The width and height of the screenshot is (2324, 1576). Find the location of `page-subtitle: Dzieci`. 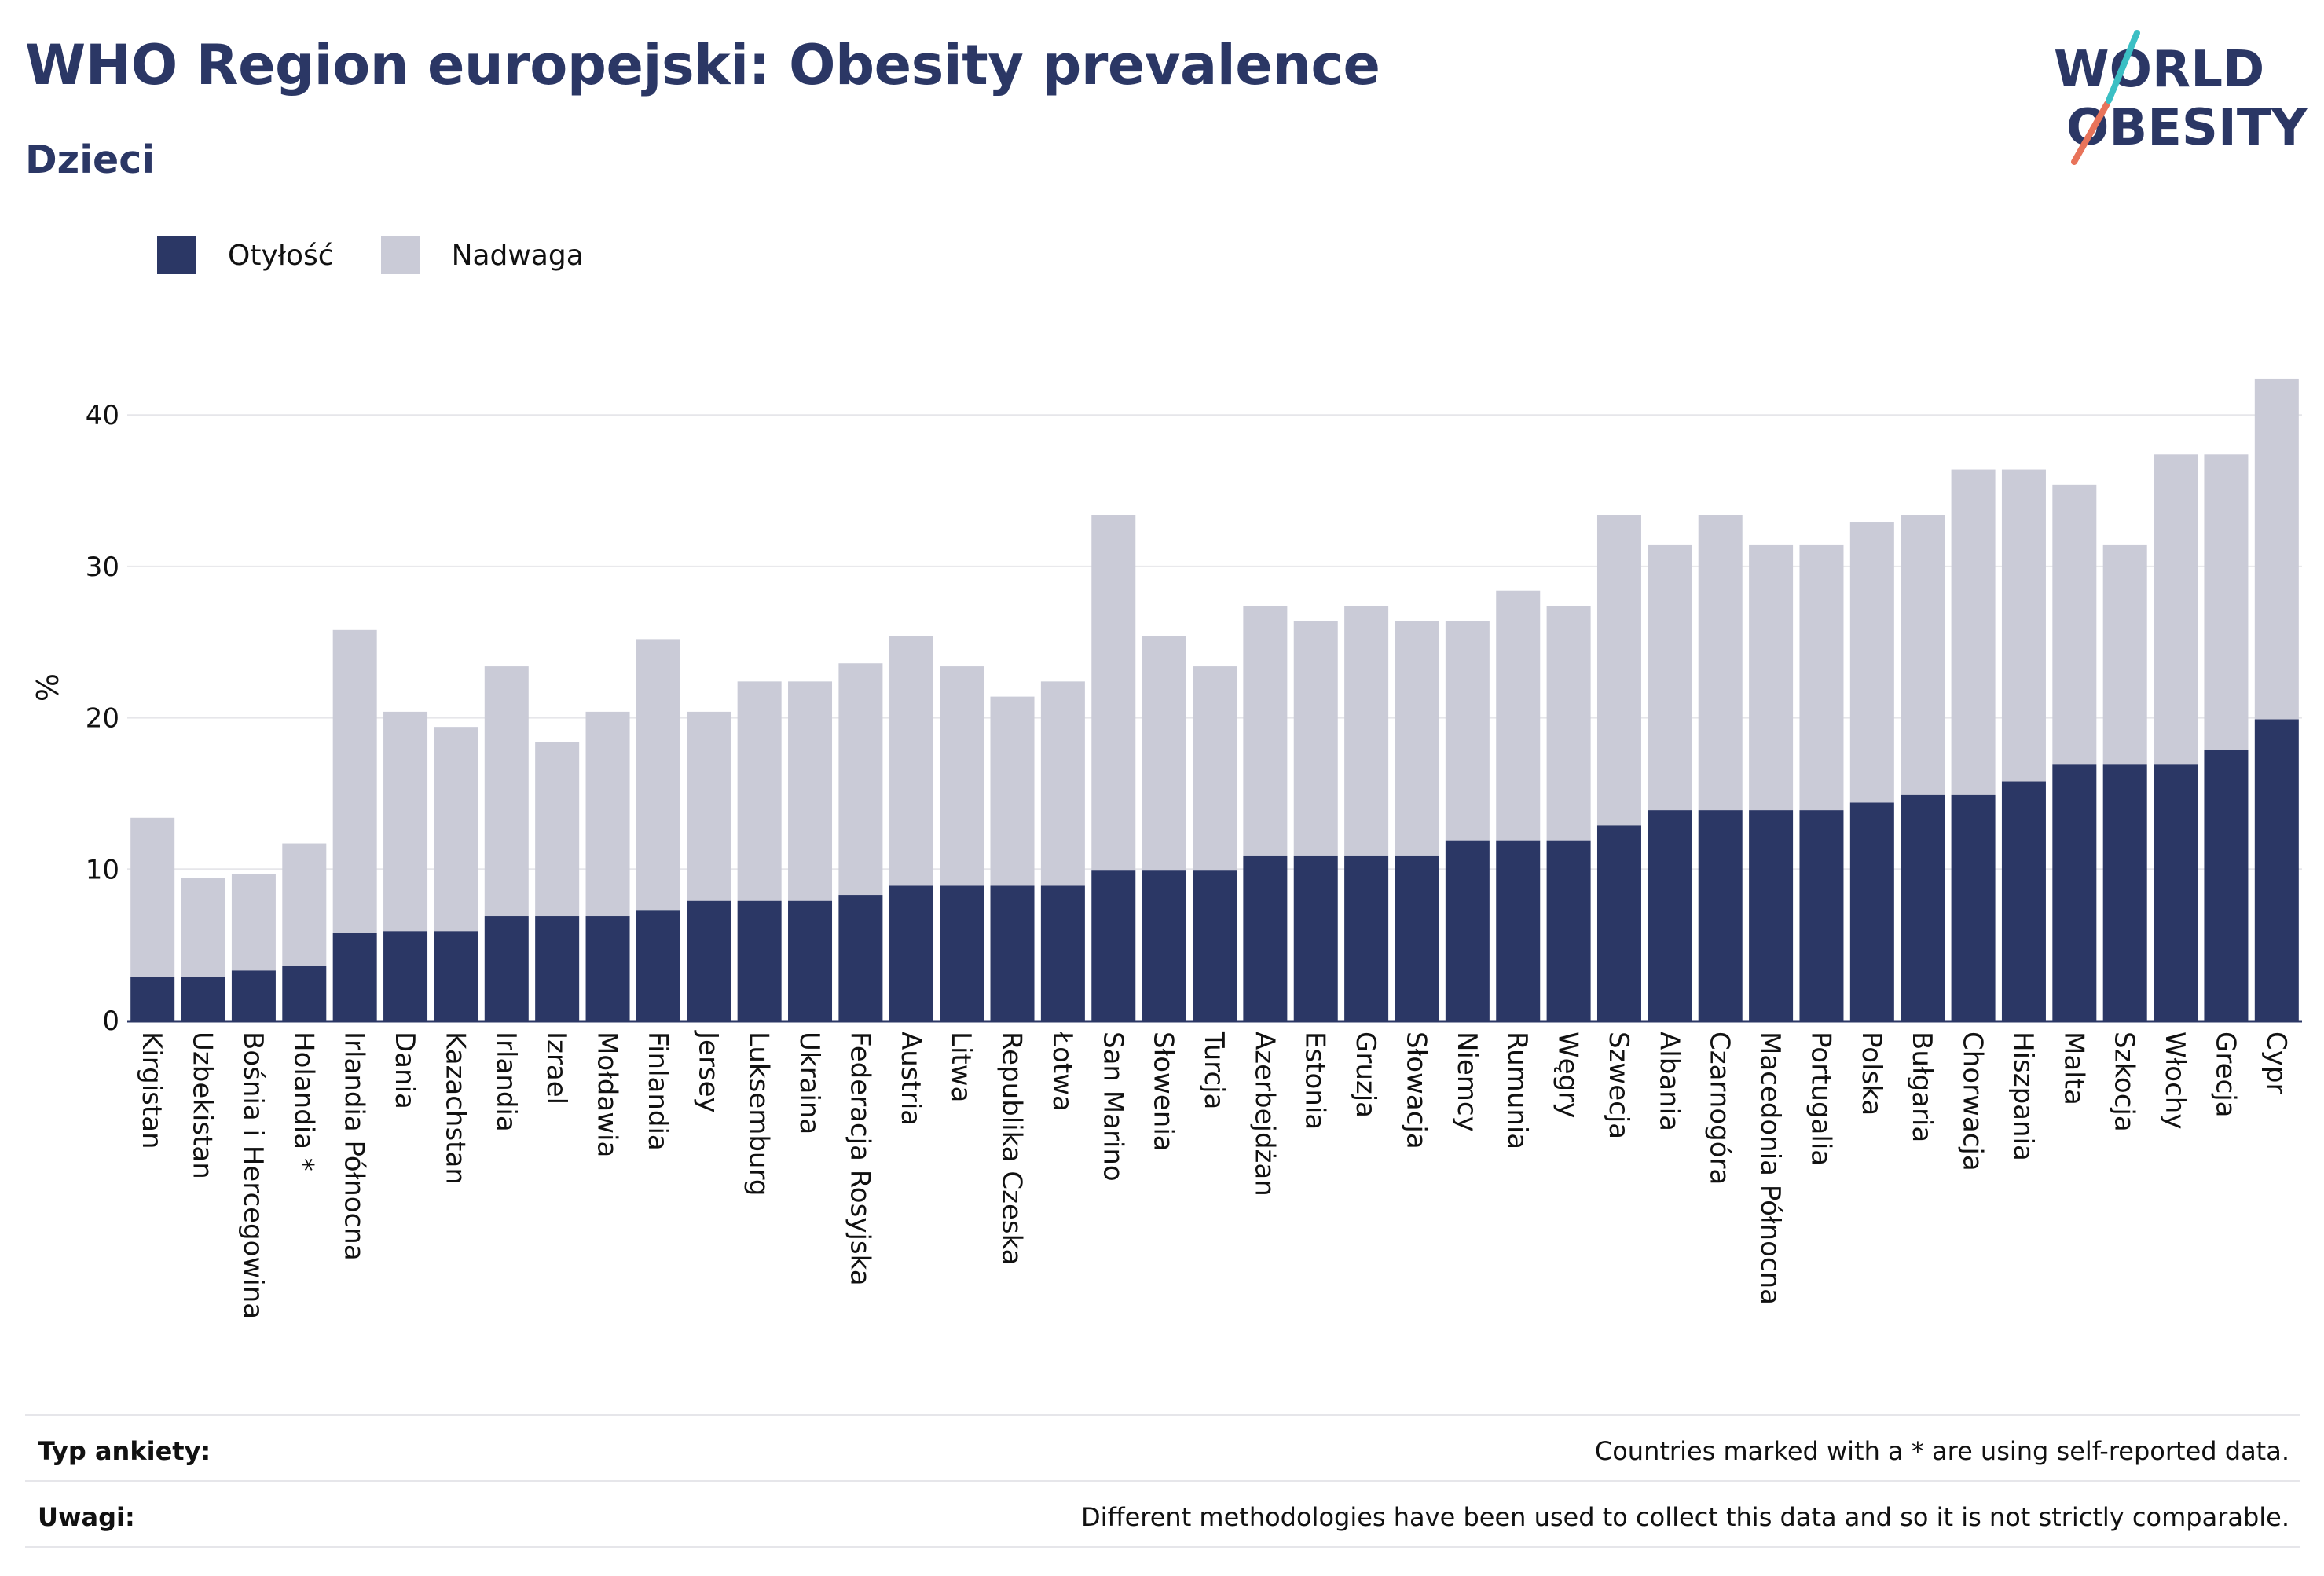

page-subtitle: Dzieci is located at coordinates (90, 159).